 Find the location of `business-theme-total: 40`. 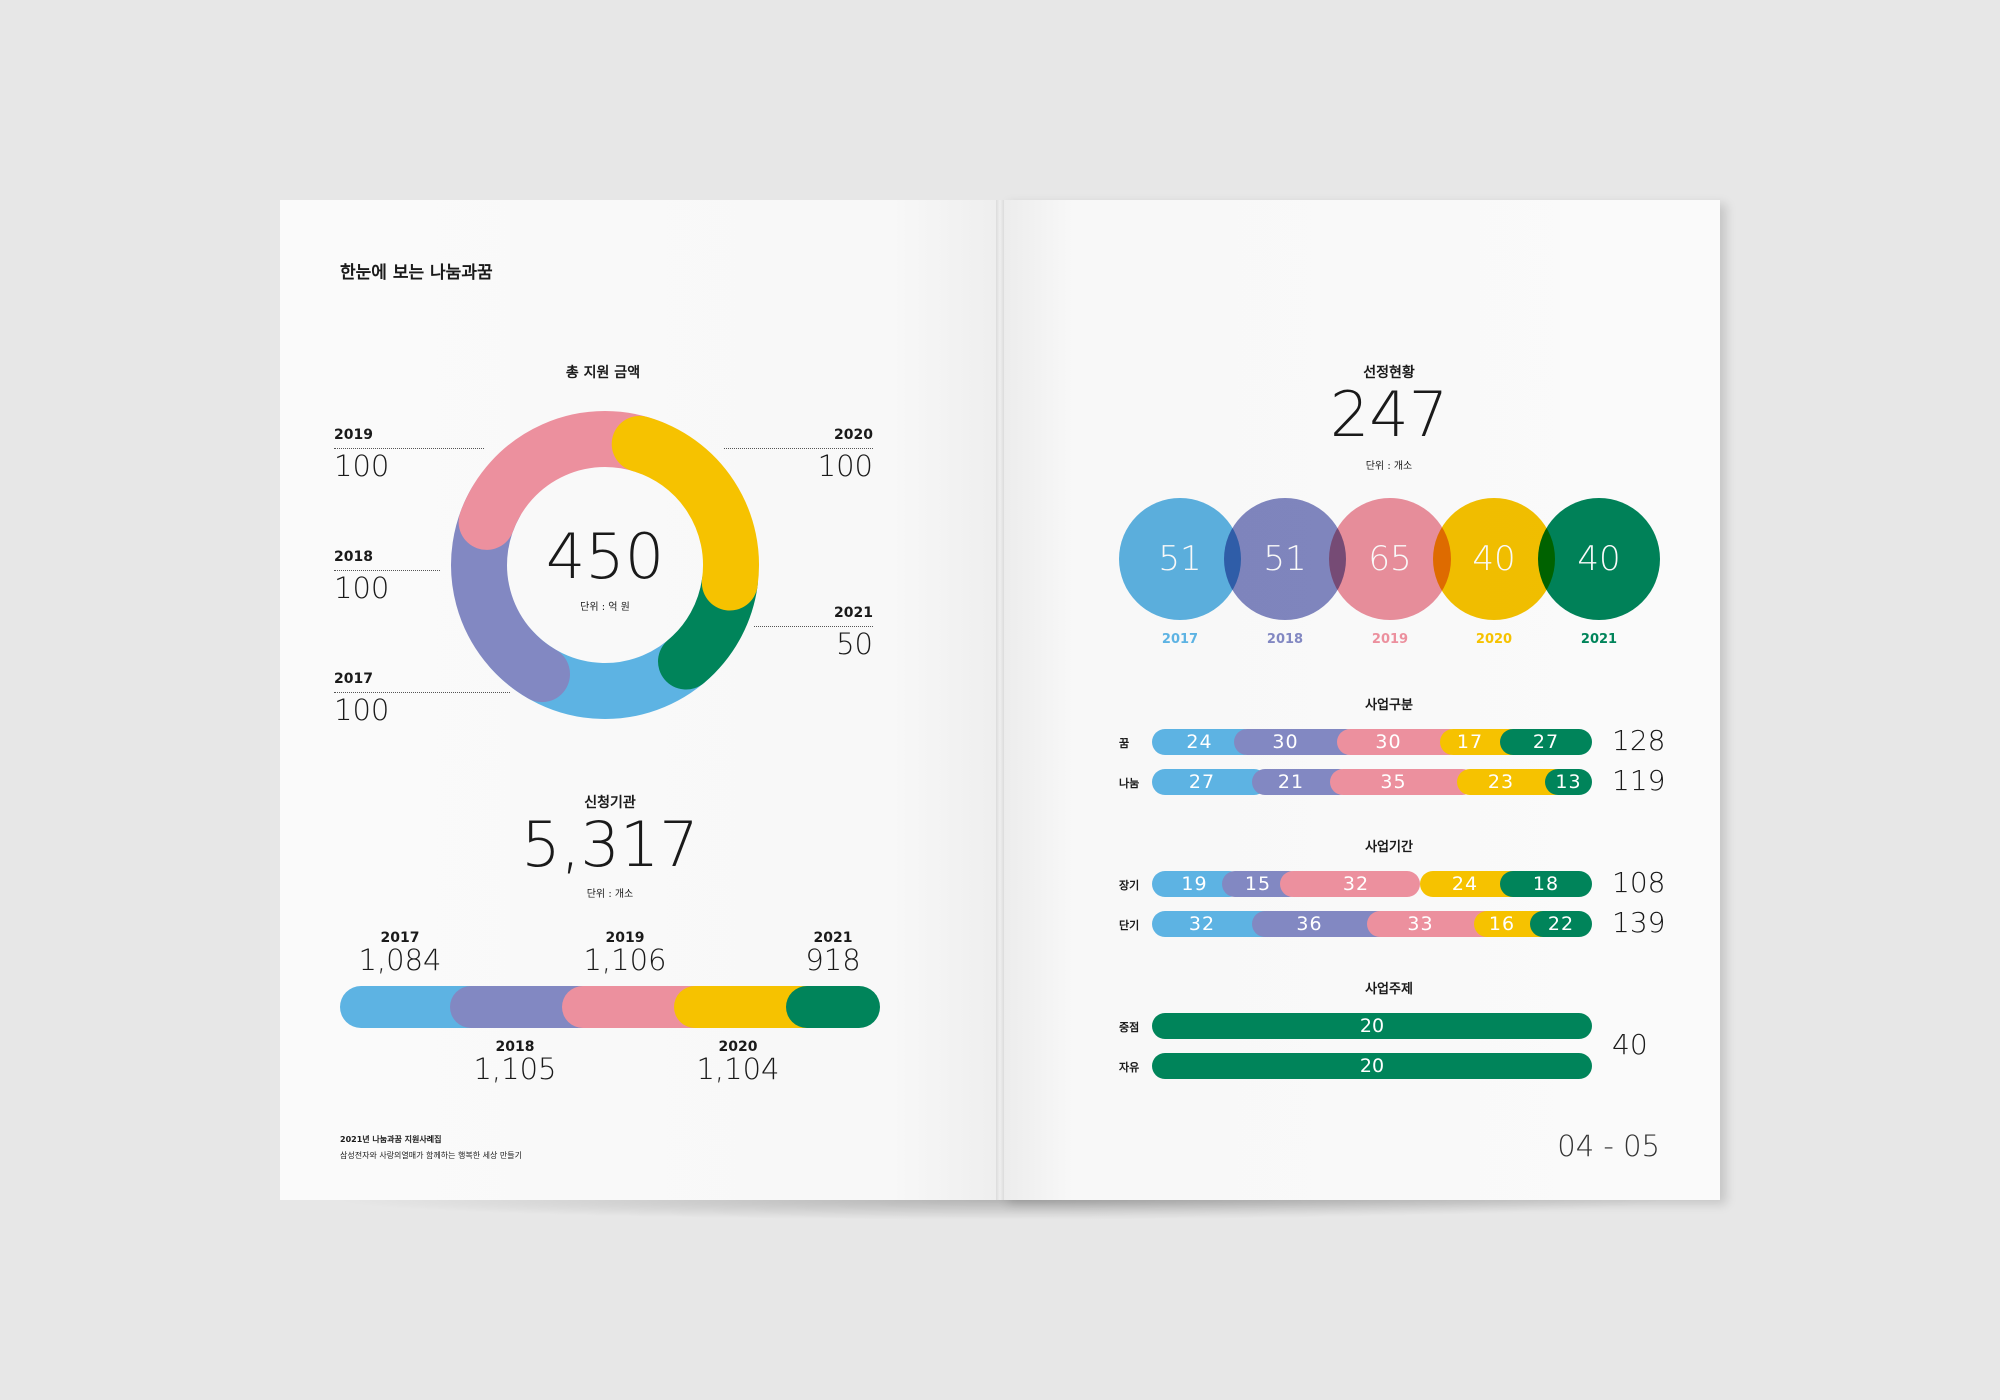

business-theme-total: 40 is located at coordinates (1630, 1044).